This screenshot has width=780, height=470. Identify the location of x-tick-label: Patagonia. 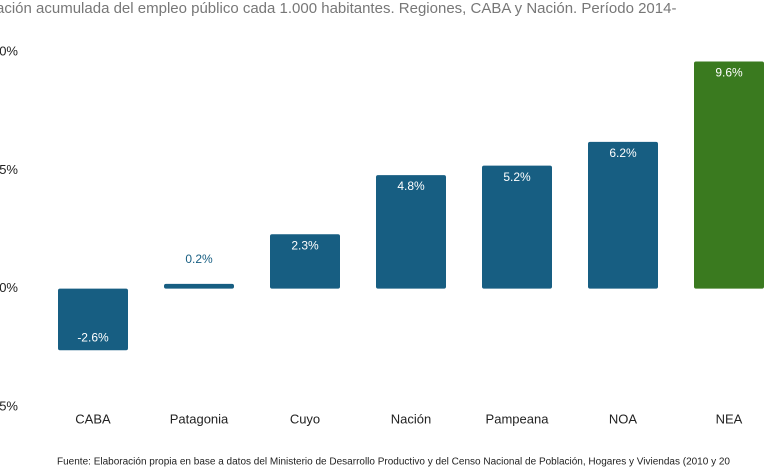
(199, 418).